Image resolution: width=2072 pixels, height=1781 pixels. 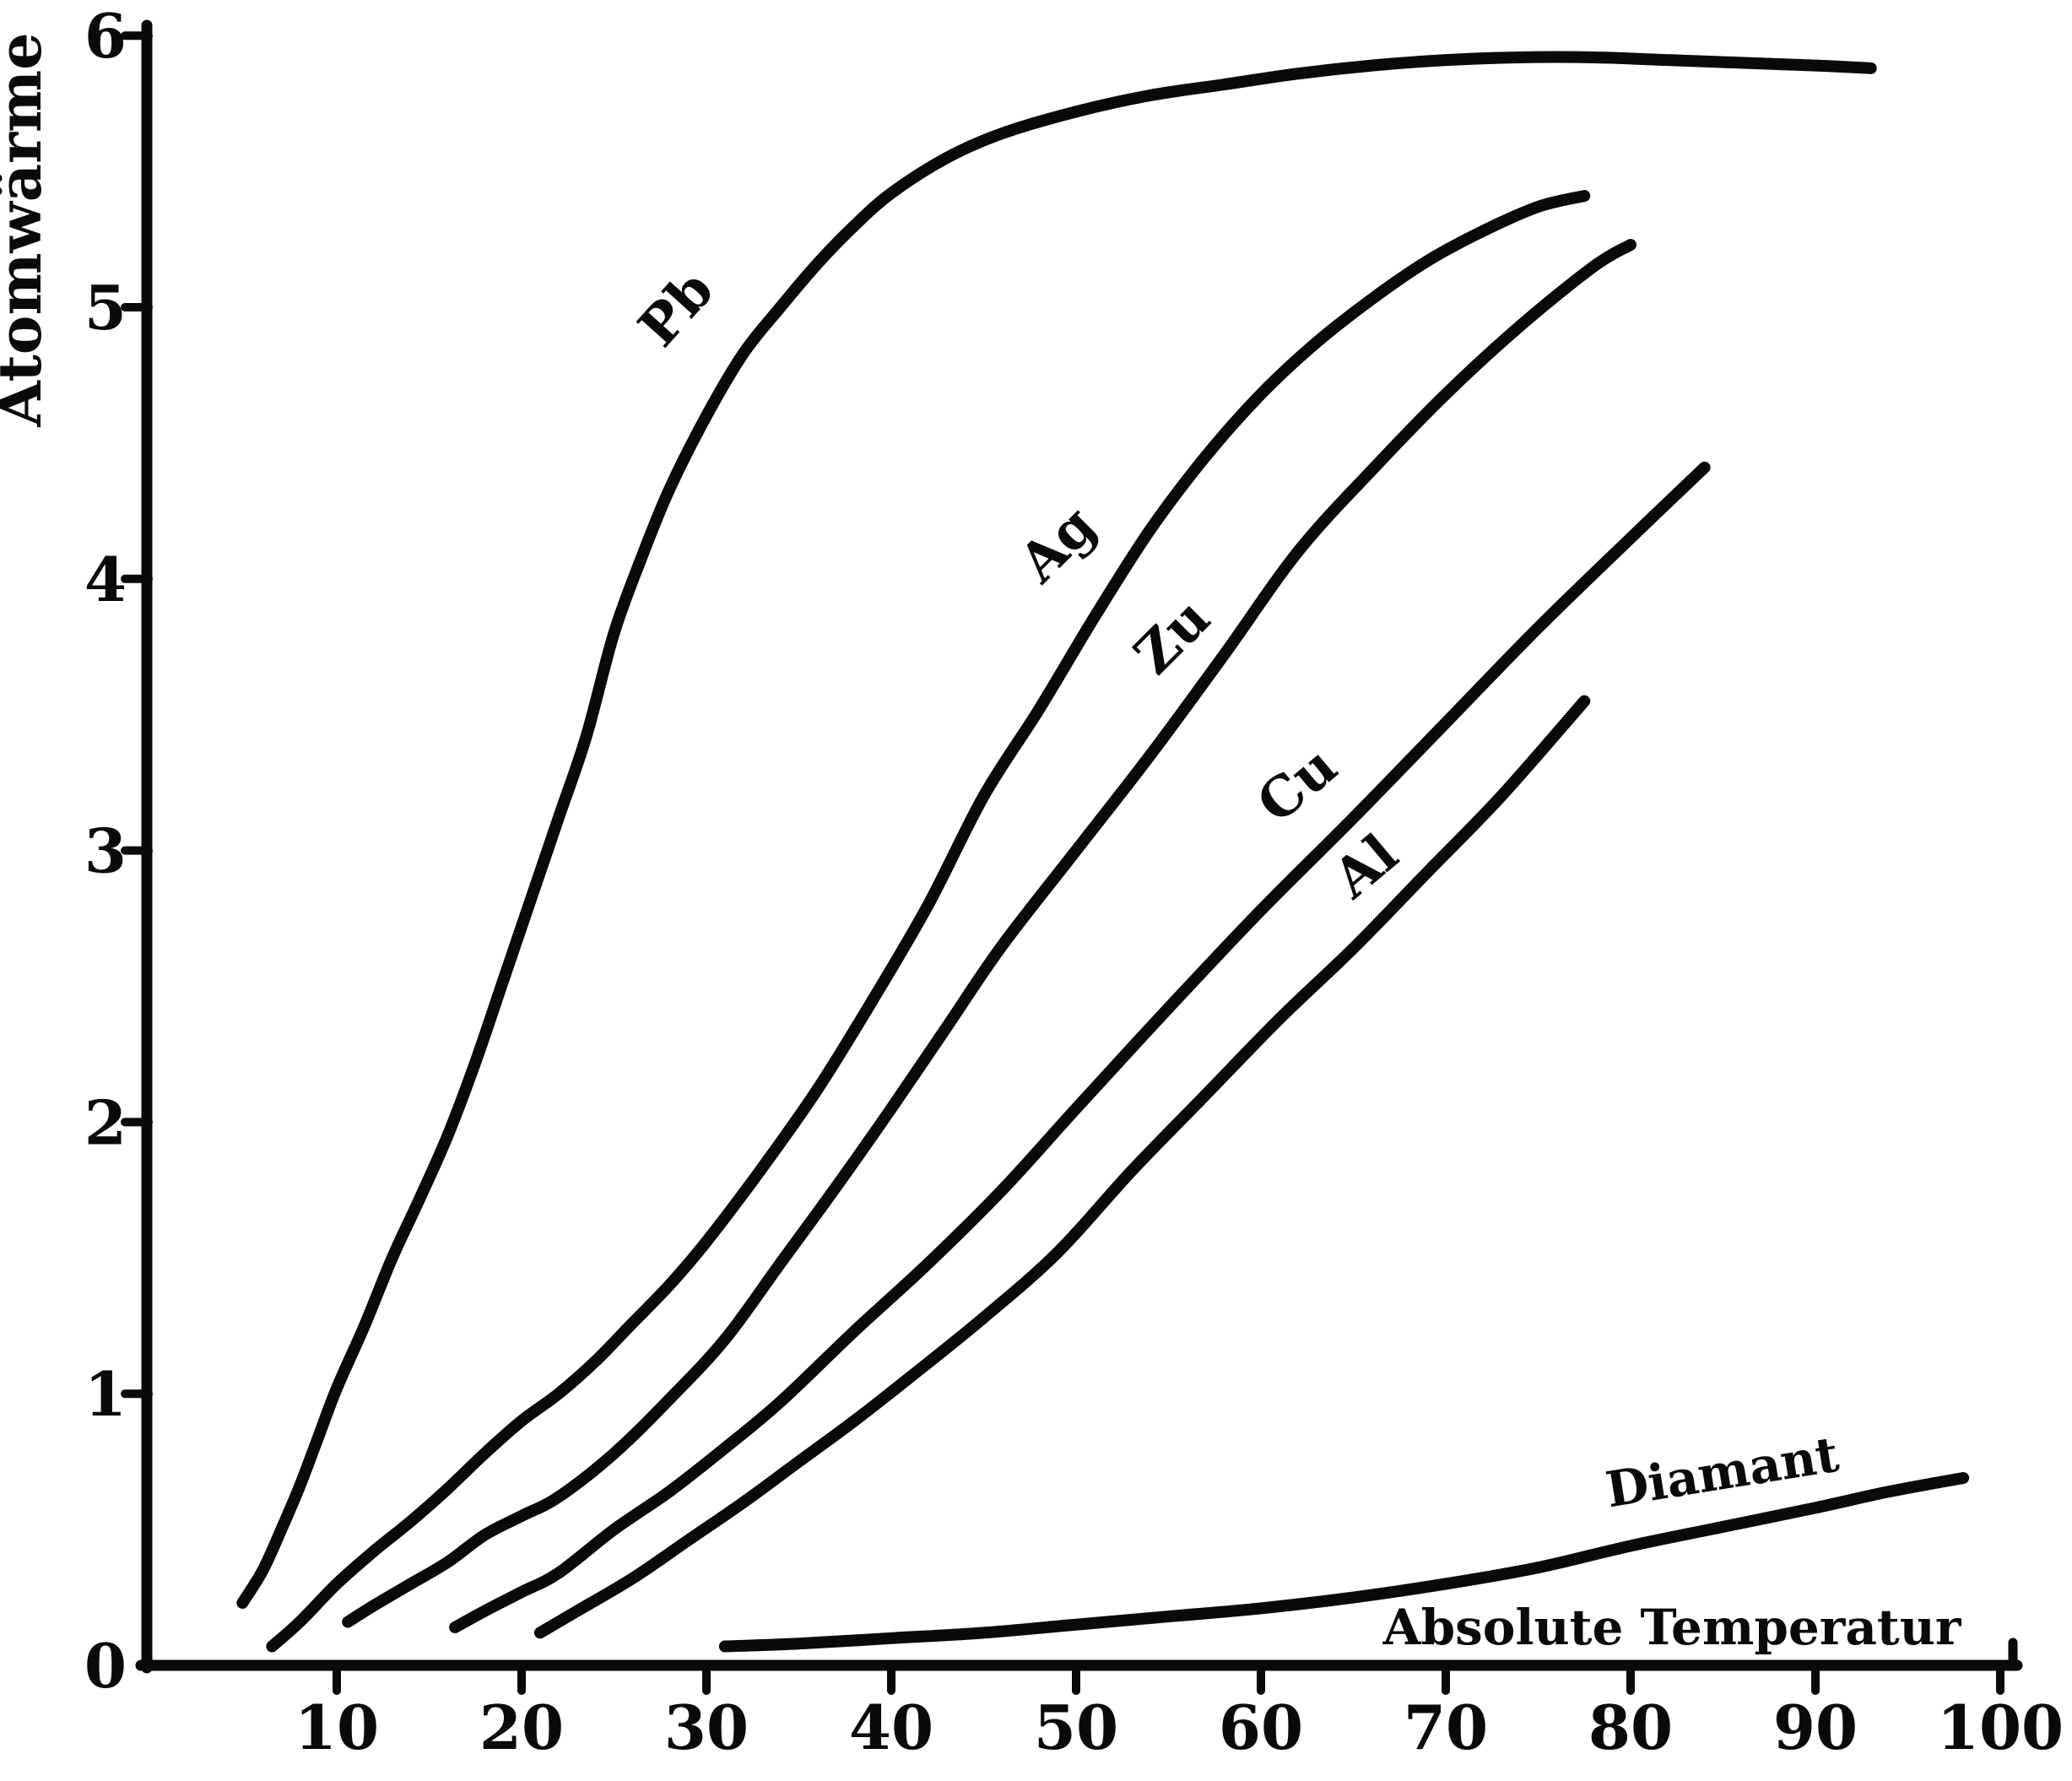 I want to click on curve-diamant, so click(x=1344, y=1562).